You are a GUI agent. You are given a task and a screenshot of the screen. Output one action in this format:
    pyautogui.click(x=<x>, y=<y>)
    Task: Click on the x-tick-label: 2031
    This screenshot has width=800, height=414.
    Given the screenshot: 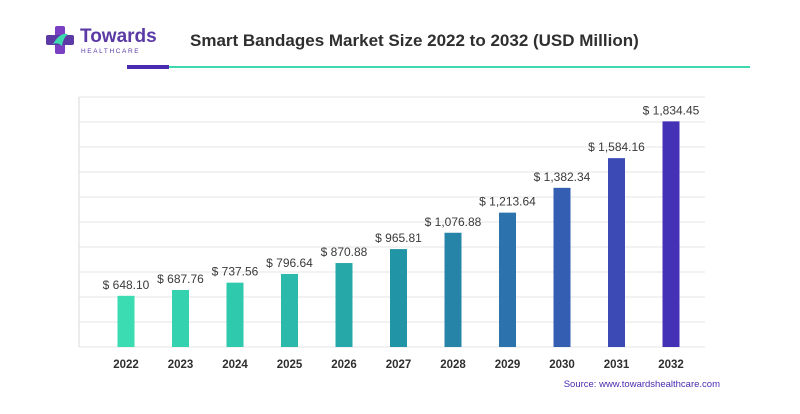 What is the action you would take?
    pyautogui.click(x=617, y=365)
    